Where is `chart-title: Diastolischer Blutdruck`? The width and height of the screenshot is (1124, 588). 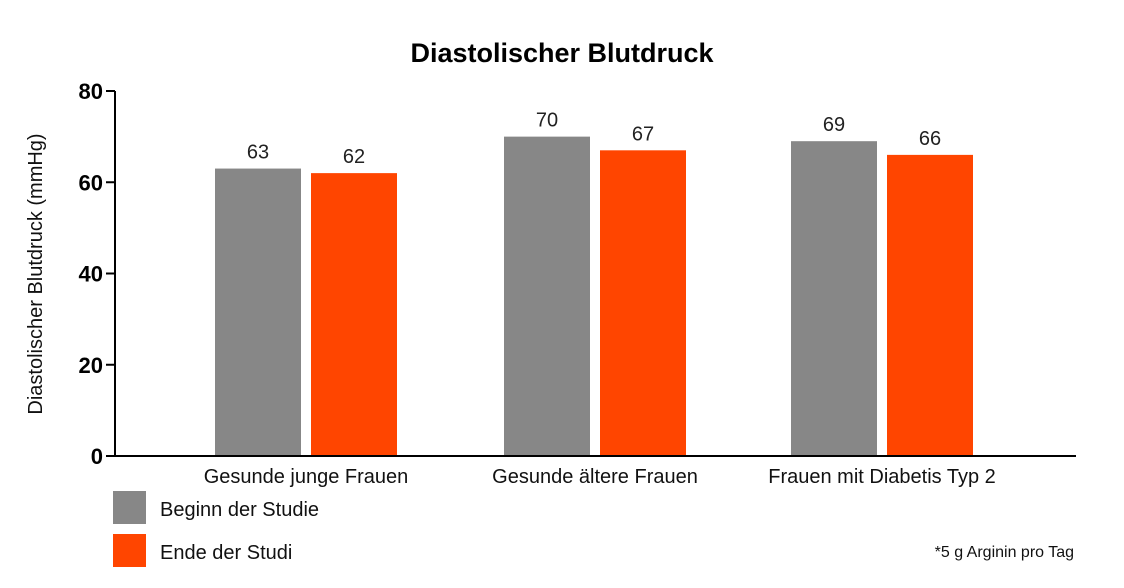
chart-title: Diastolischer Blutdruck is located at coordinates (562, 53).